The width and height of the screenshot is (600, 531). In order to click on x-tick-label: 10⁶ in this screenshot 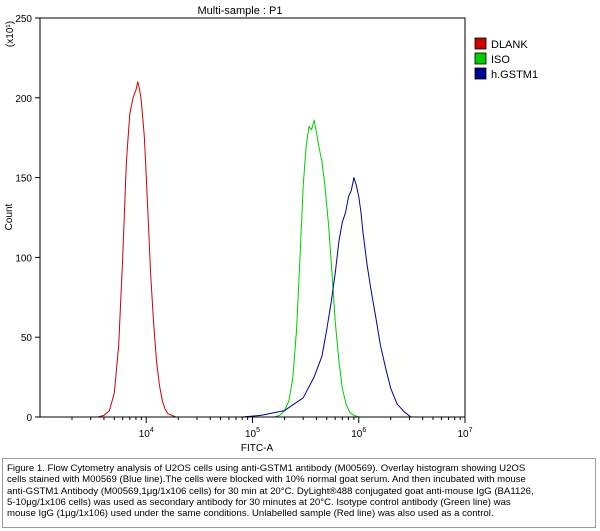, I will do `click(358, 433)`.